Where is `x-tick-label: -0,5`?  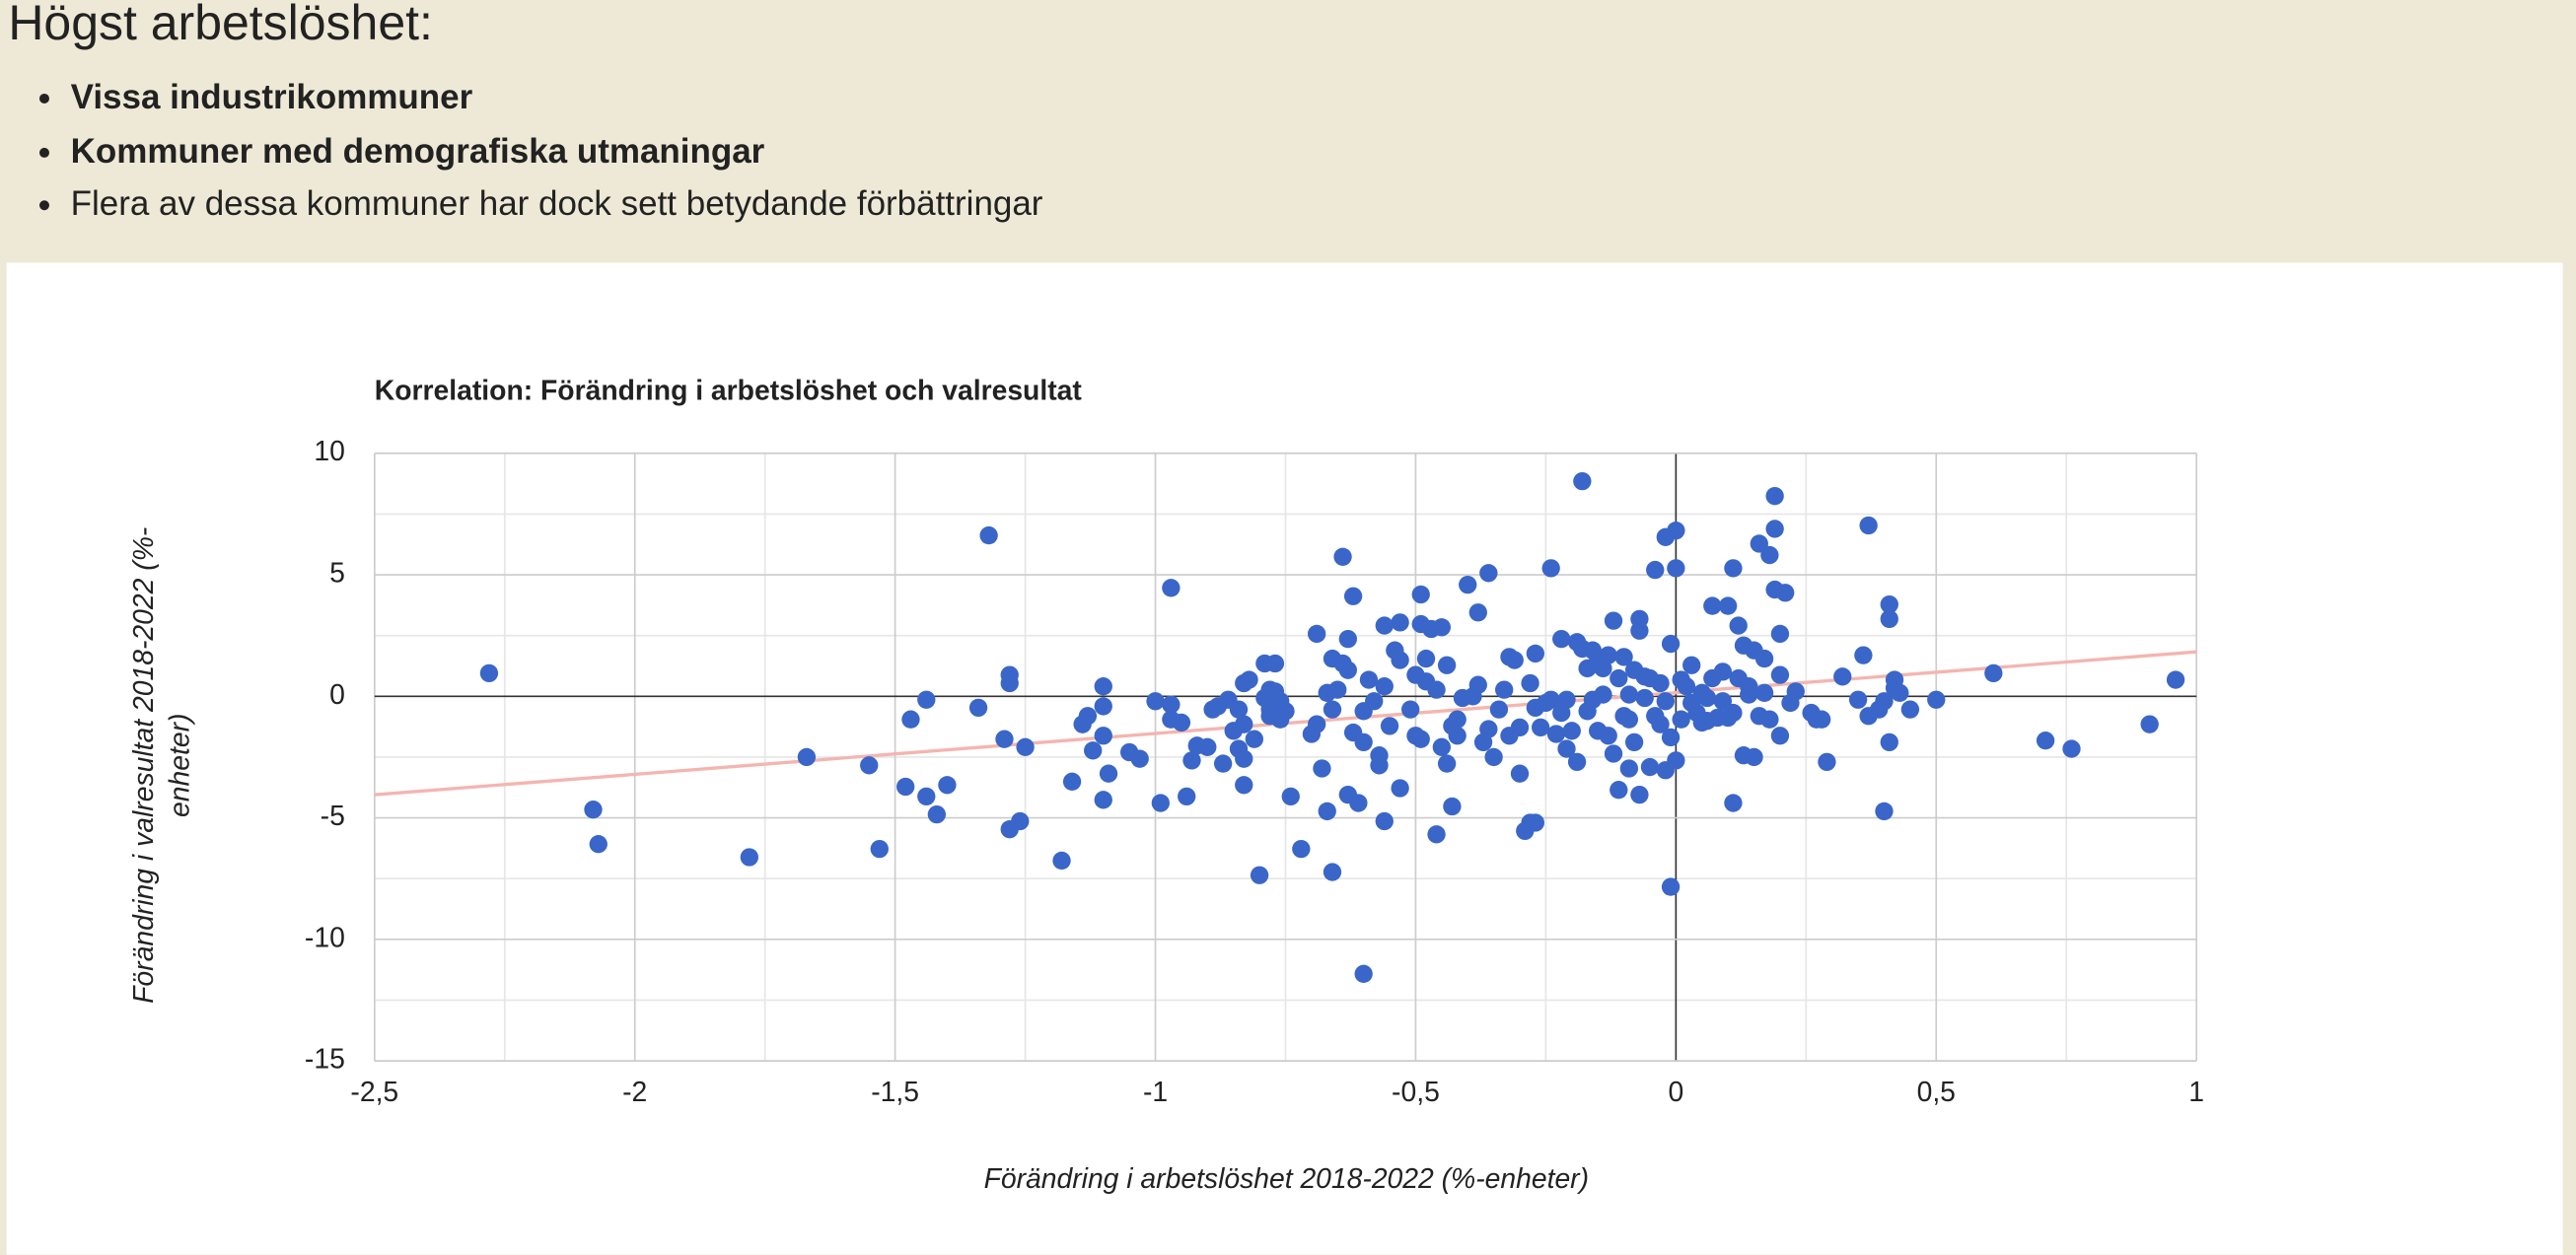
x-tick-label: -0,5 is located at coordinates (1416, 1091).